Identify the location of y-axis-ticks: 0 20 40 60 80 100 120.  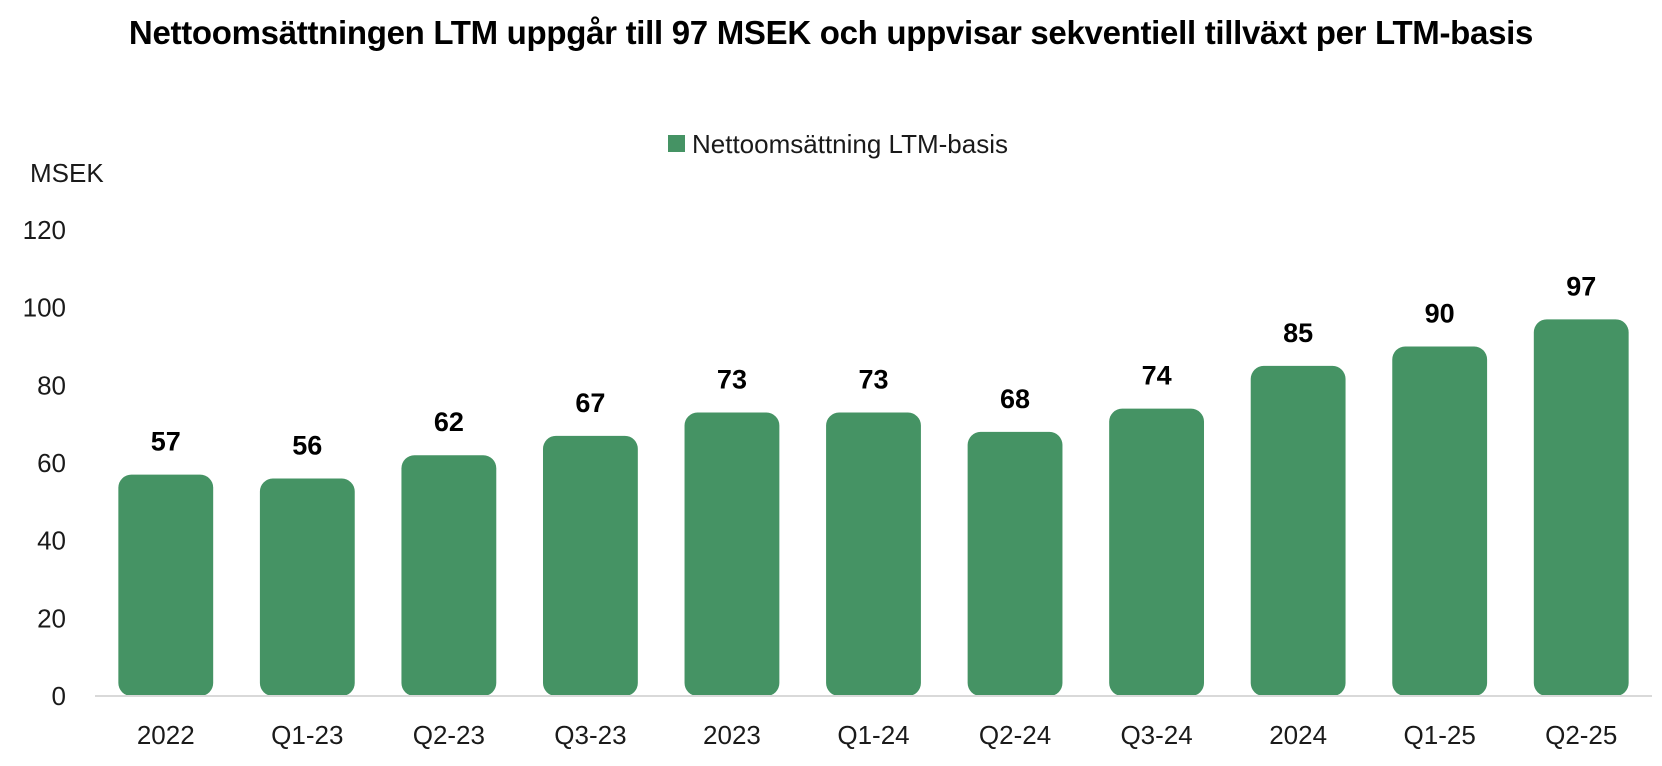
(44, 463).